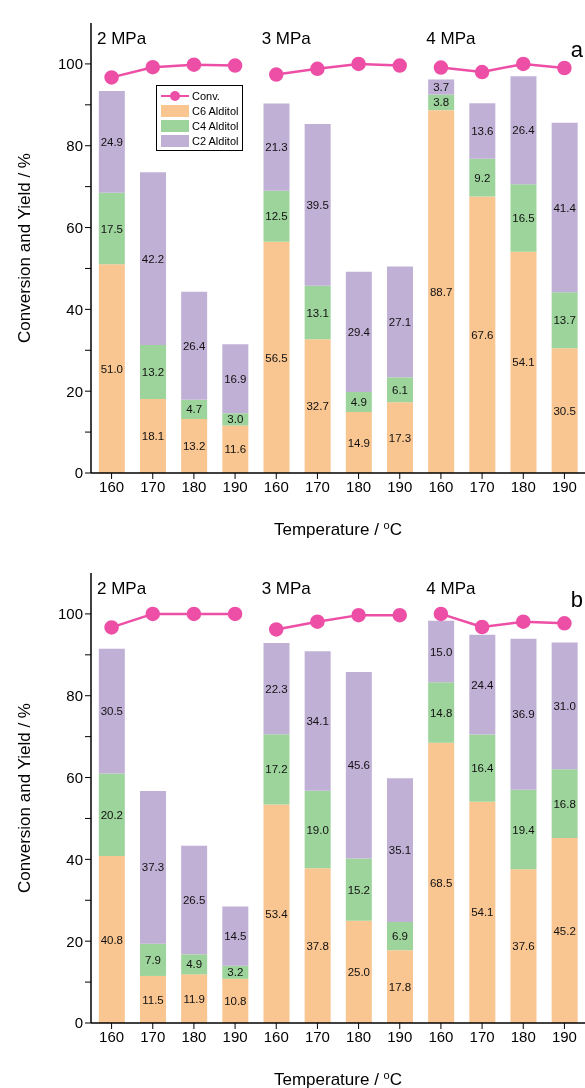 Image resolution: width=585 pixels, height=1088 pixels. I want to click on y-tick-label: 80, so click(74, 696).